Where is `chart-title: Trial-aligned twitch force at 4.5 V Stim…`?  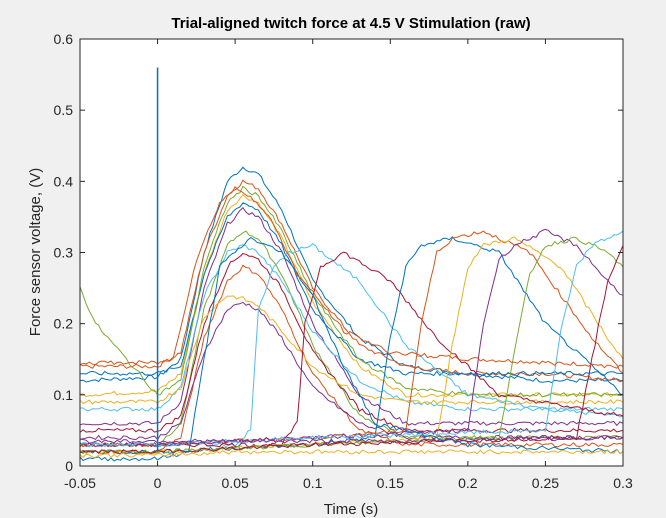
chart-title: Trial-aligned twitch force at 4.5 V Stim… is located at coordinates (350, 23).